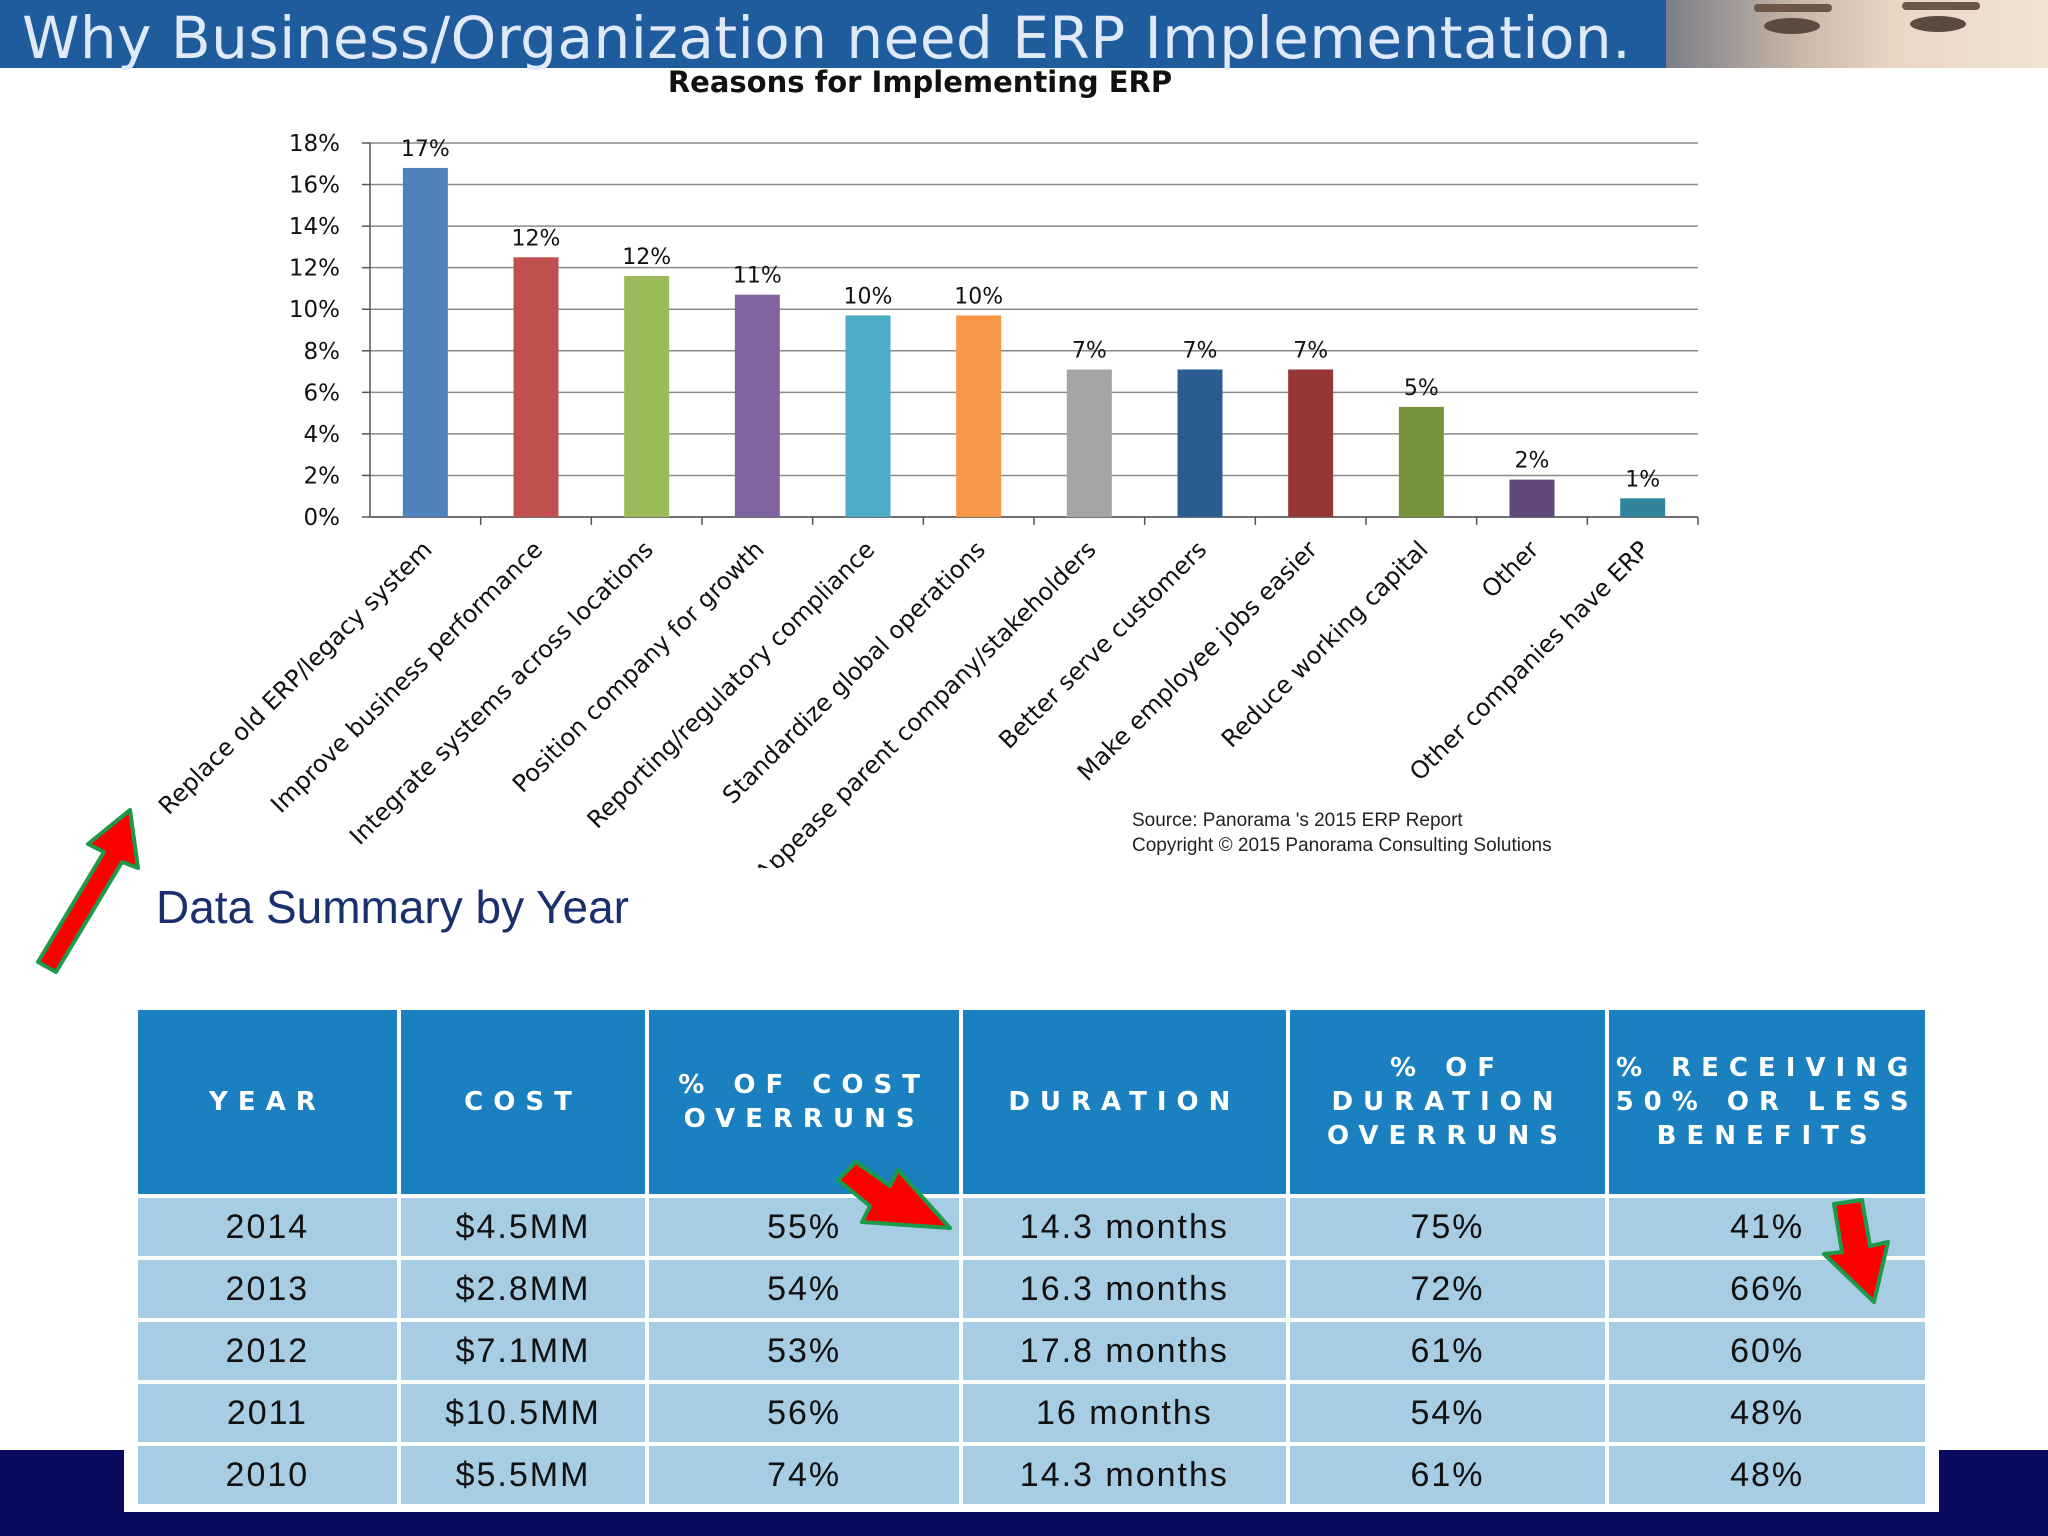  I want to click on data-label: 17%, so click(425, 149).